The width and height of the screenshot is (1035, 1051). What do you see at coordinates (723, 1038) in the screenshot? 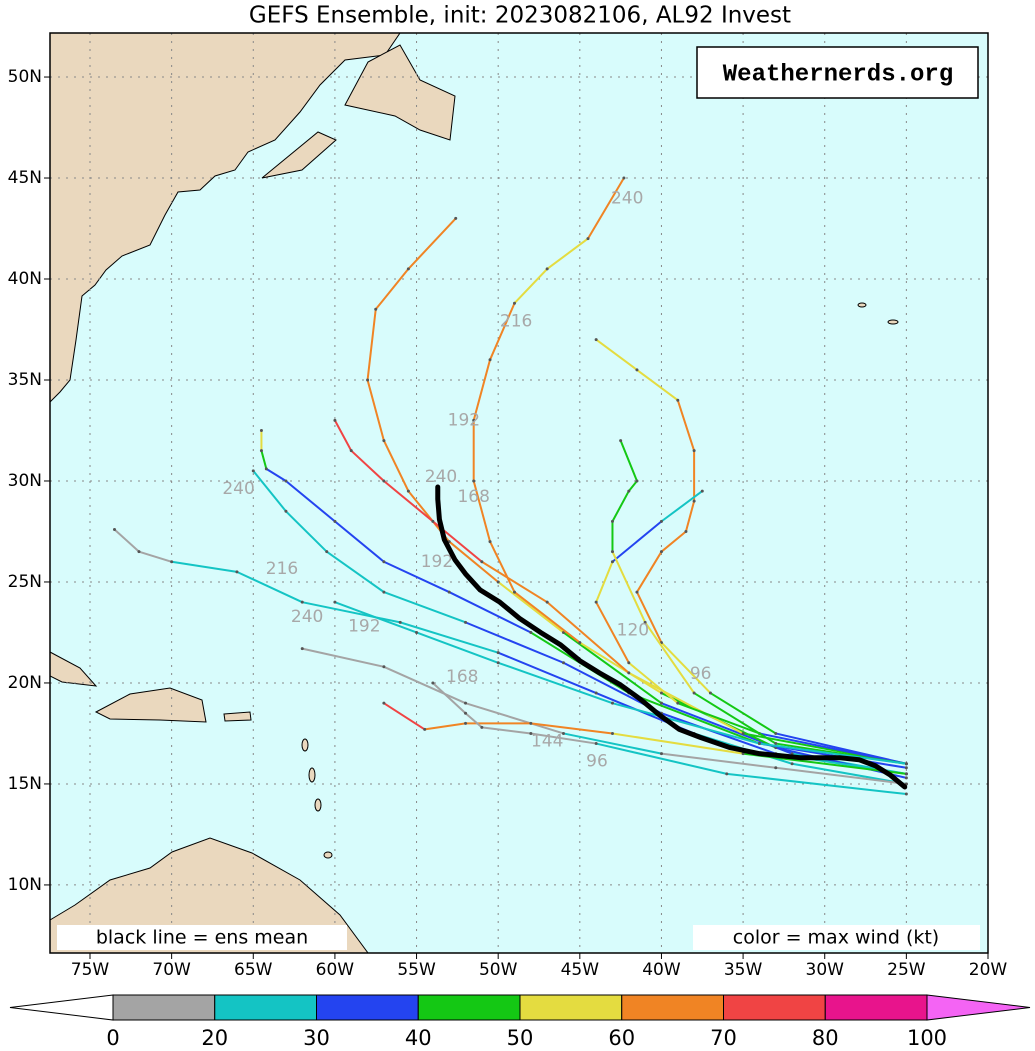
I see `colorbar-label: 70` at bounding box center [723, 1038].